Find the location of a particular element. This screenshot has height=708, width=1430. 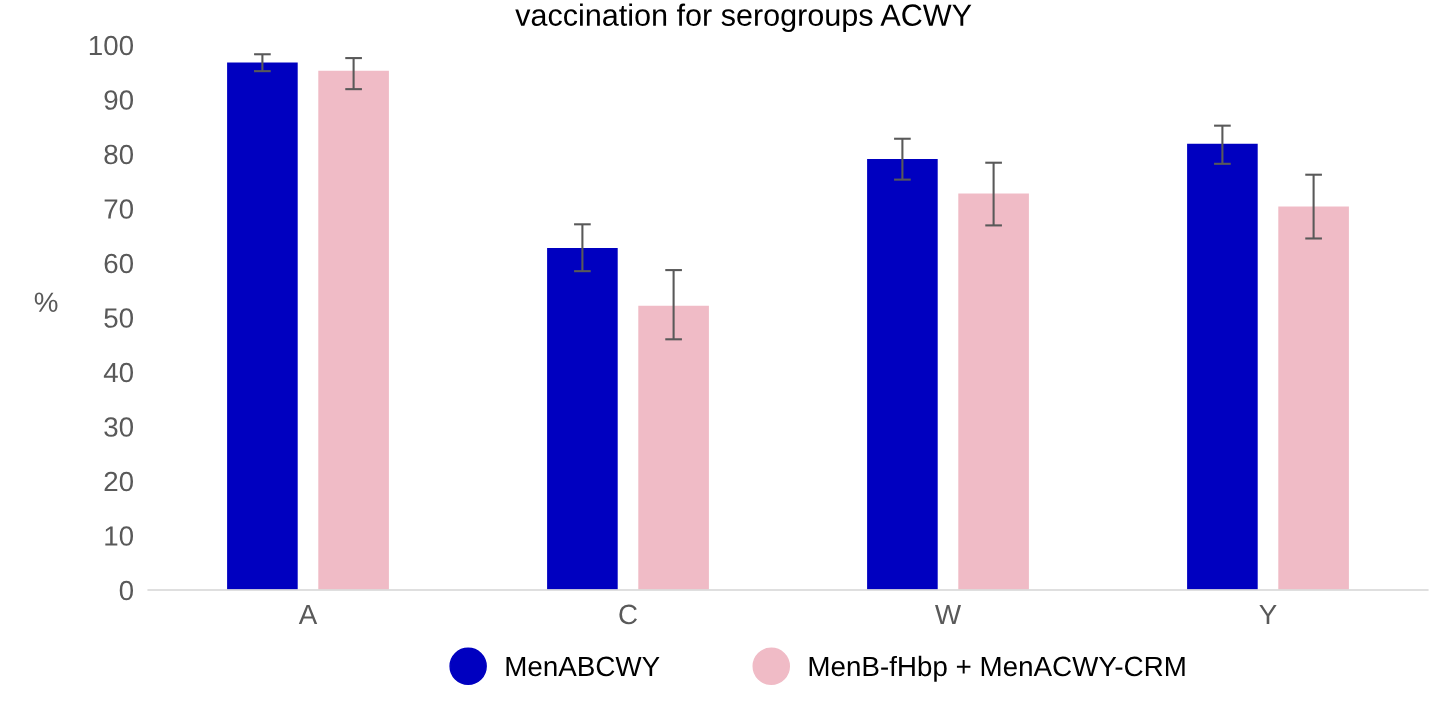

y-tick-label: 50 is located at coordinates (119, 318).